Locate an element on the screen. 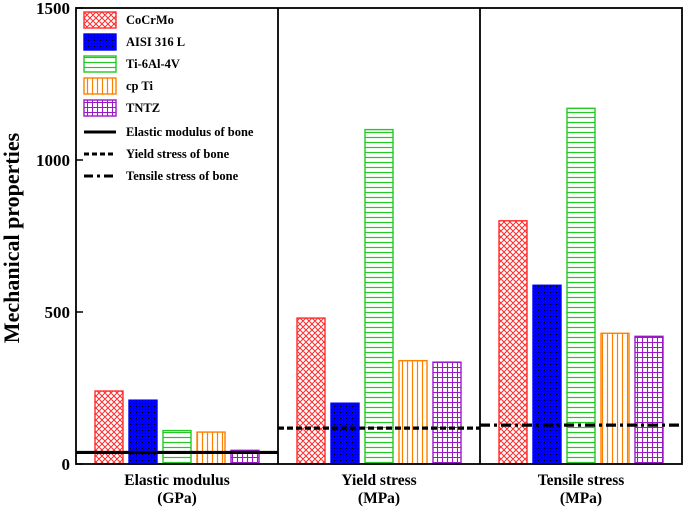 This screenshot has width=685, height=512. y-axis-ticks: 0 500 1000 1500 is located at coordinates (59, 237).